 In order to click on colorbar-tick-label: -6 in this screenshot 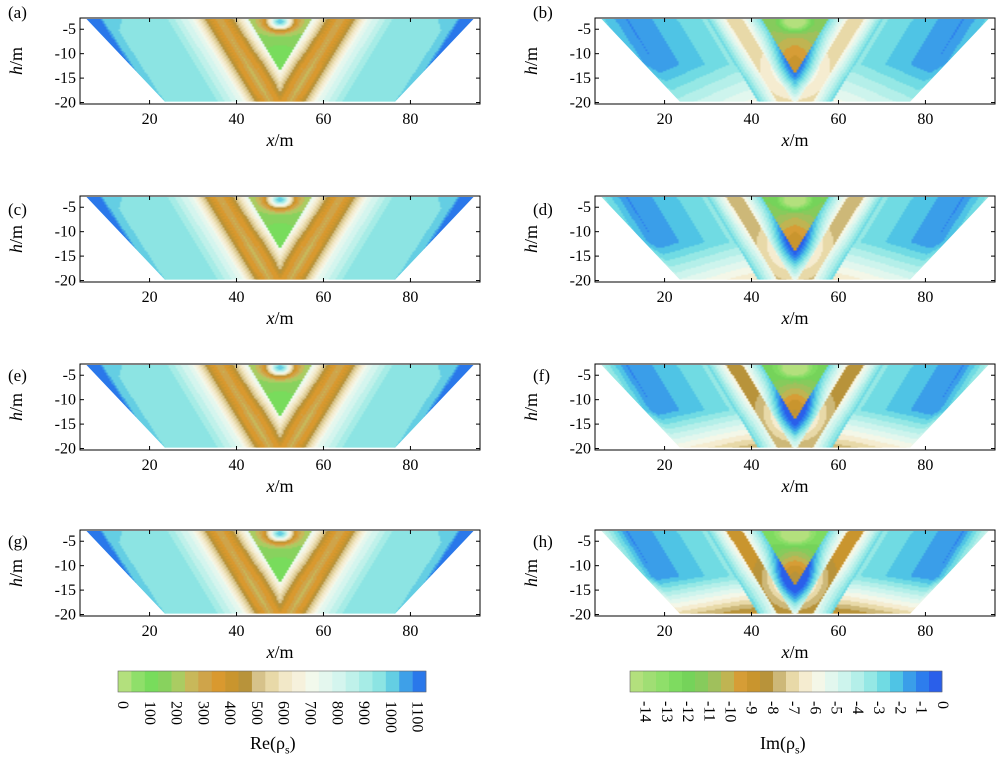, I will do `click(814, 707)`.